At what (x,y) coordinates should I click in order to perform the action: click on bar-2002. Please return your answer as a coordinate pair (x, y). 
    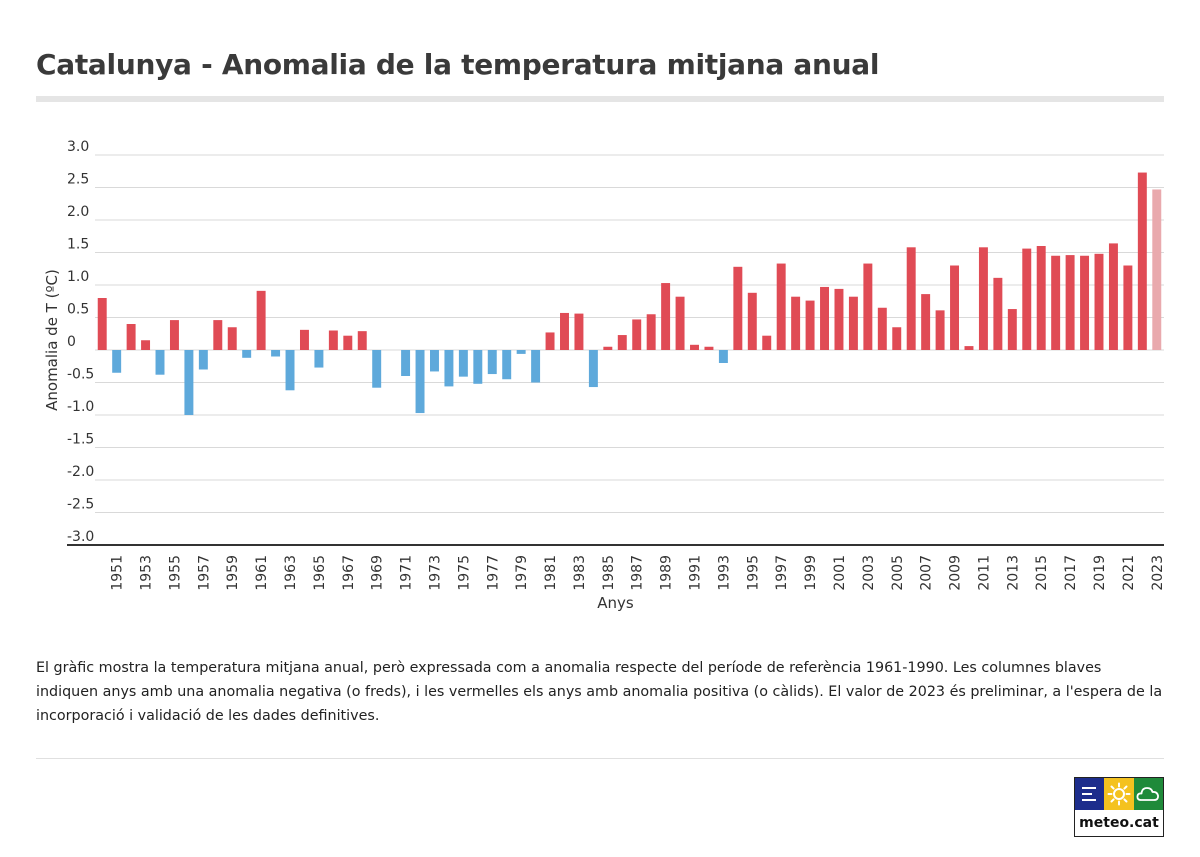
    Looking at the image, I should click on (853, 323).